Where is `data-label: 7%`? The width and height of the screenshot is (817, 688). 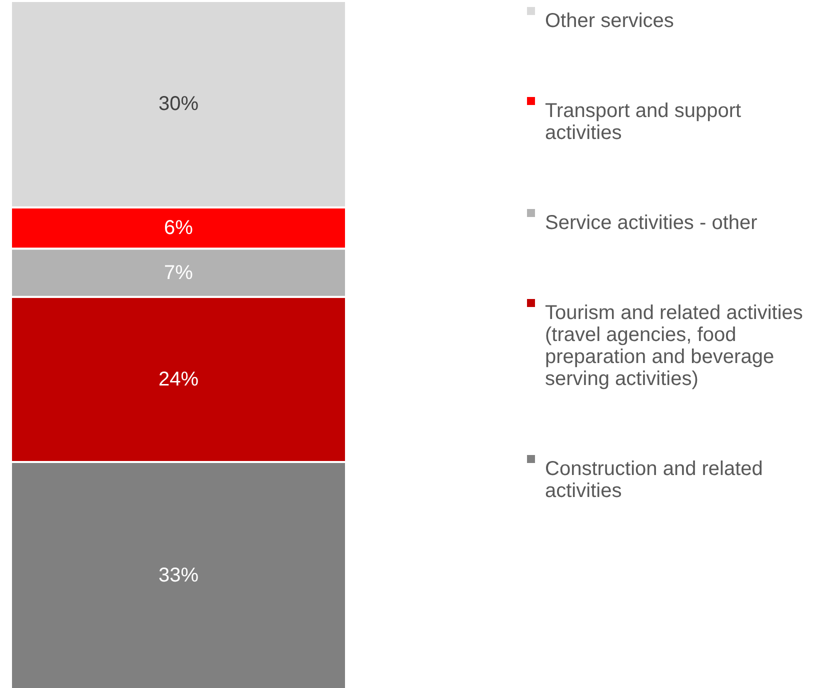 data-label: 7% is located at coordinates (179, 273).